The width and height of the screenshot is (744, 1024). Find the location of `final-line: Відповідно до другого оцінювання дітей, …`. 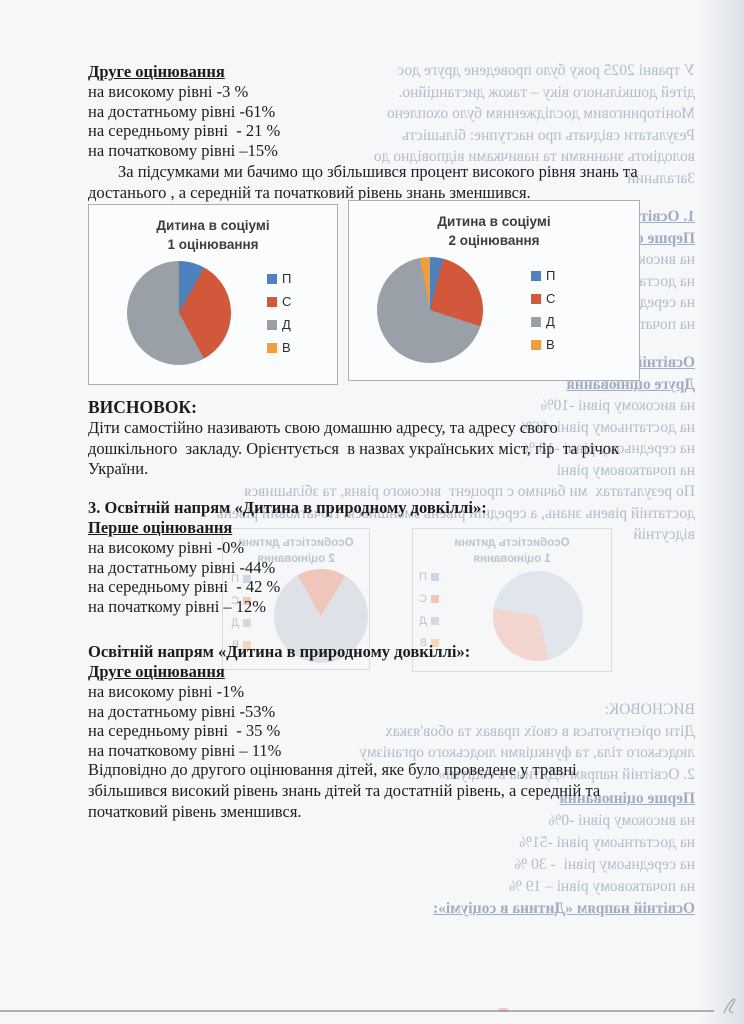

final-line: Відповідно до другого оцінювання дітей, … is located at coordinates (332, 770).